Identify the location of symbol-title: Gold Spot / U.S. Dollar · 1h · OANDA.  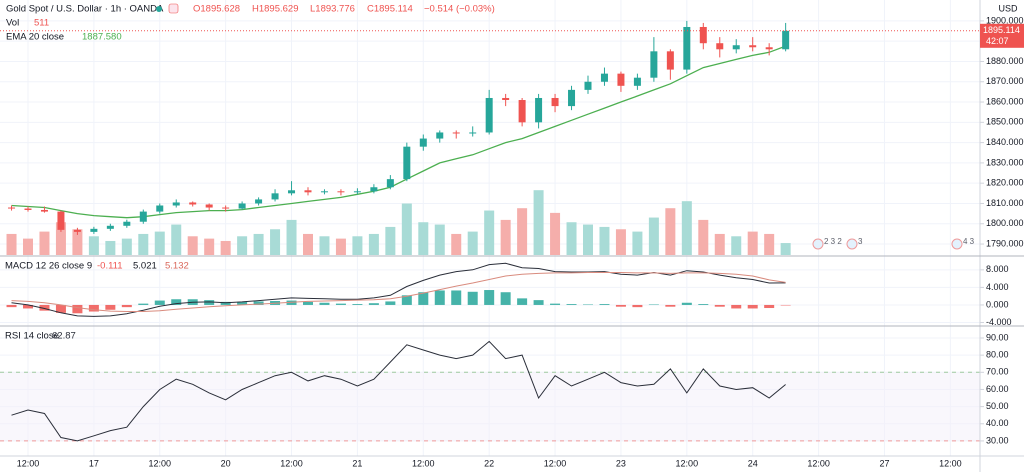
(85, 9).